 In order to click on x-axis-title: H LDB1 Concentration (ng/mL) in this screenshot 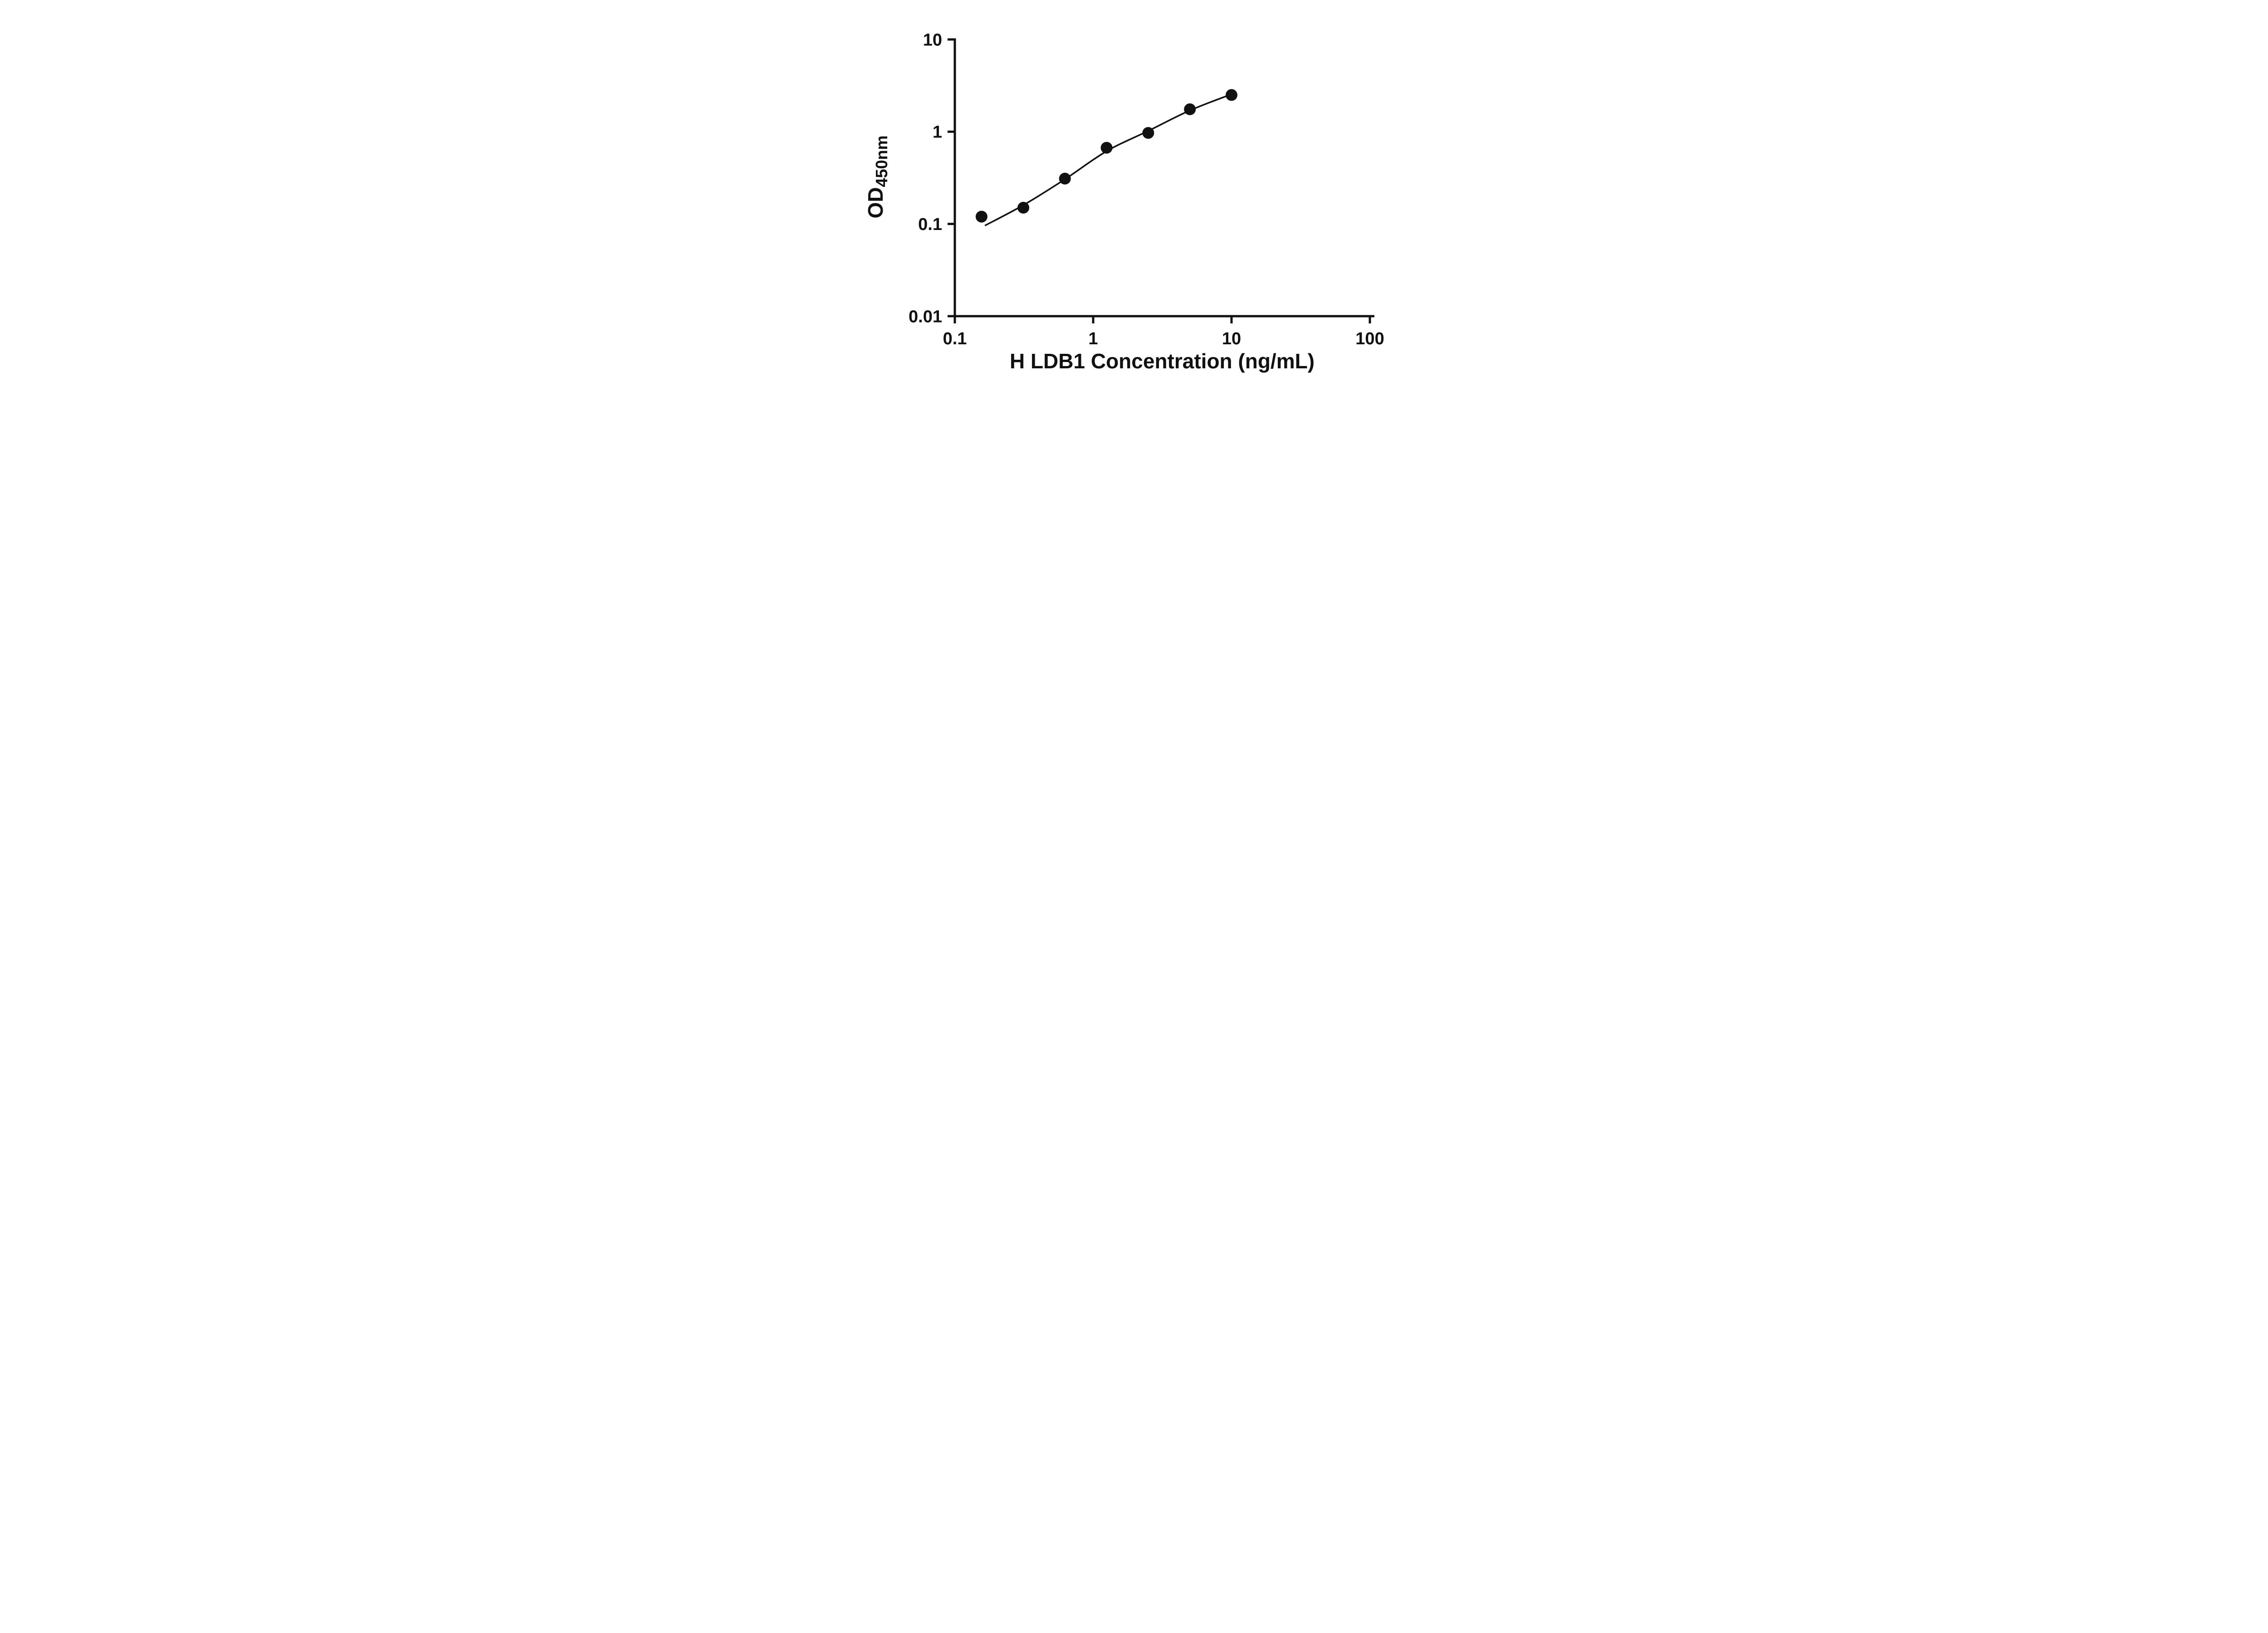, I will do `click(1162, 361)`.